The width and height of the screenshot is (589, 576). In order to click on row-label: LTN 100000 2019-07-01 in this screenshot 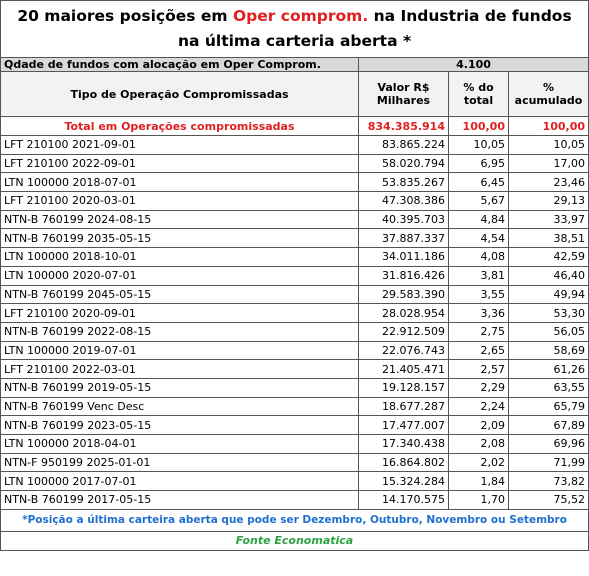, I will do `click(179, 350)`.